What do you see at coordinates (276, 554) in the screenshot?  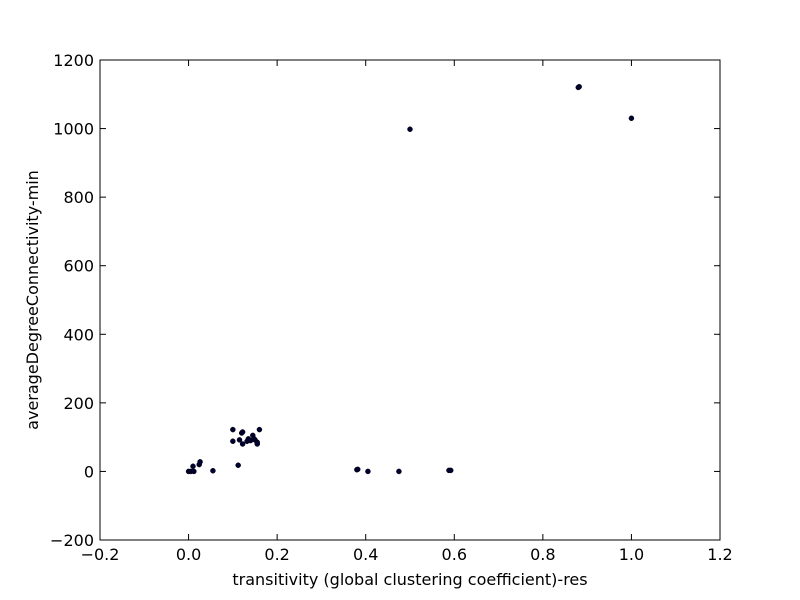 I see `x-tick-label: 0.2` at bounding box center [276, 554].